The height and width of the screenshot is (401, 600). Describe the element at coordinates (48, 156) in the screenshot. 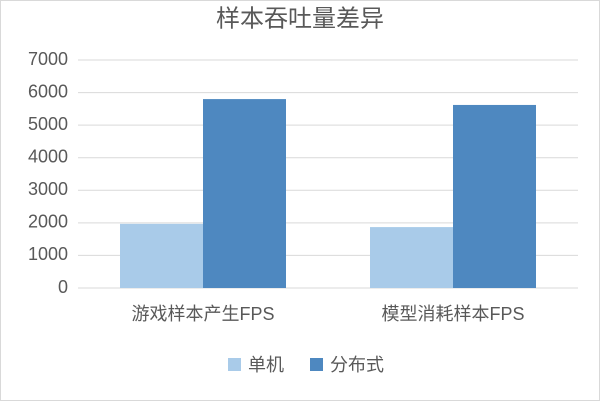

I see `y-tick-label: 4000` at that location.